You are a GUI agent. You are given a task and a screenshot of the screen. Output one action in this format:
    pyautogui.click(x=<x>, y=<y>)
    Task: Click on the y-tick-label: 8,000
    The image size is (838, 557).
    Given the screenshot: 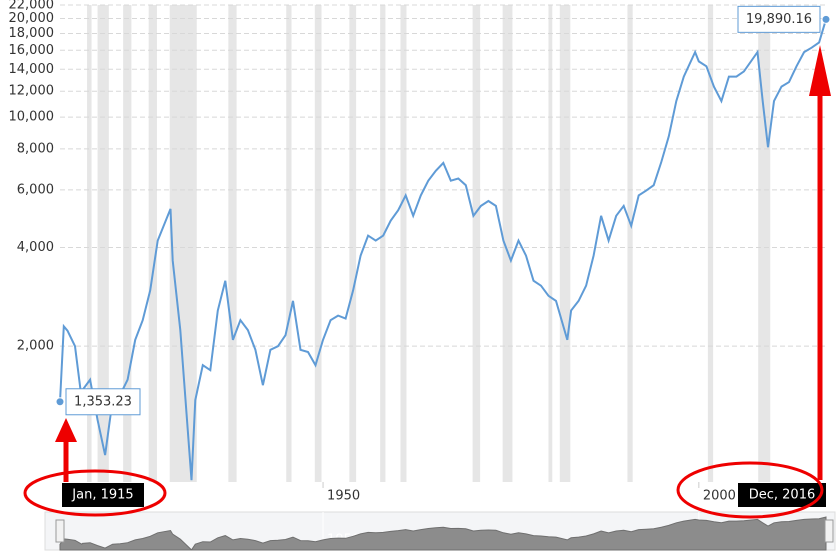 What is the action you would take?
    pyautogui.click(x=35, y=148)
    